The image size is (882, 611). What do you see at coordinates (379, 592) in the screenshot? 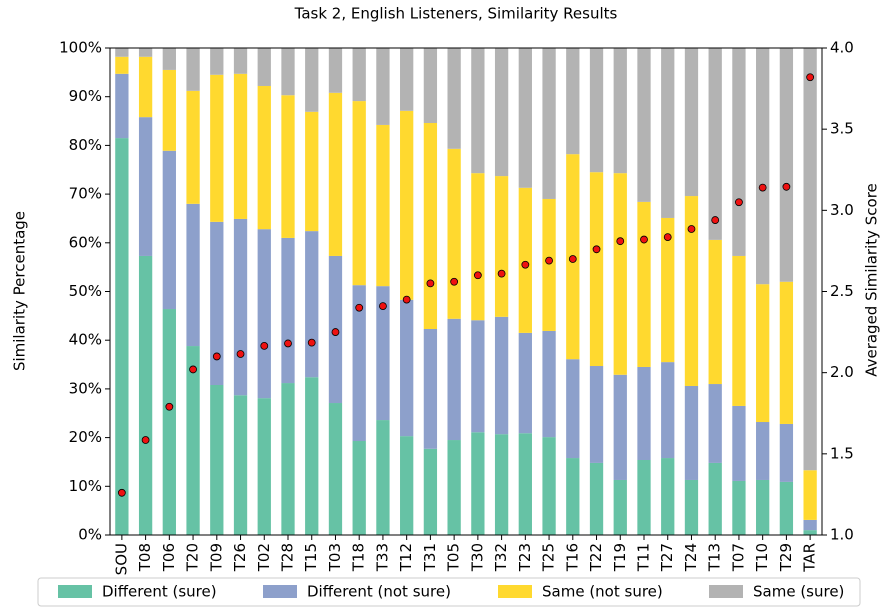
I see `legend-label: Different (not sure)` at bounding box center [379, 592].